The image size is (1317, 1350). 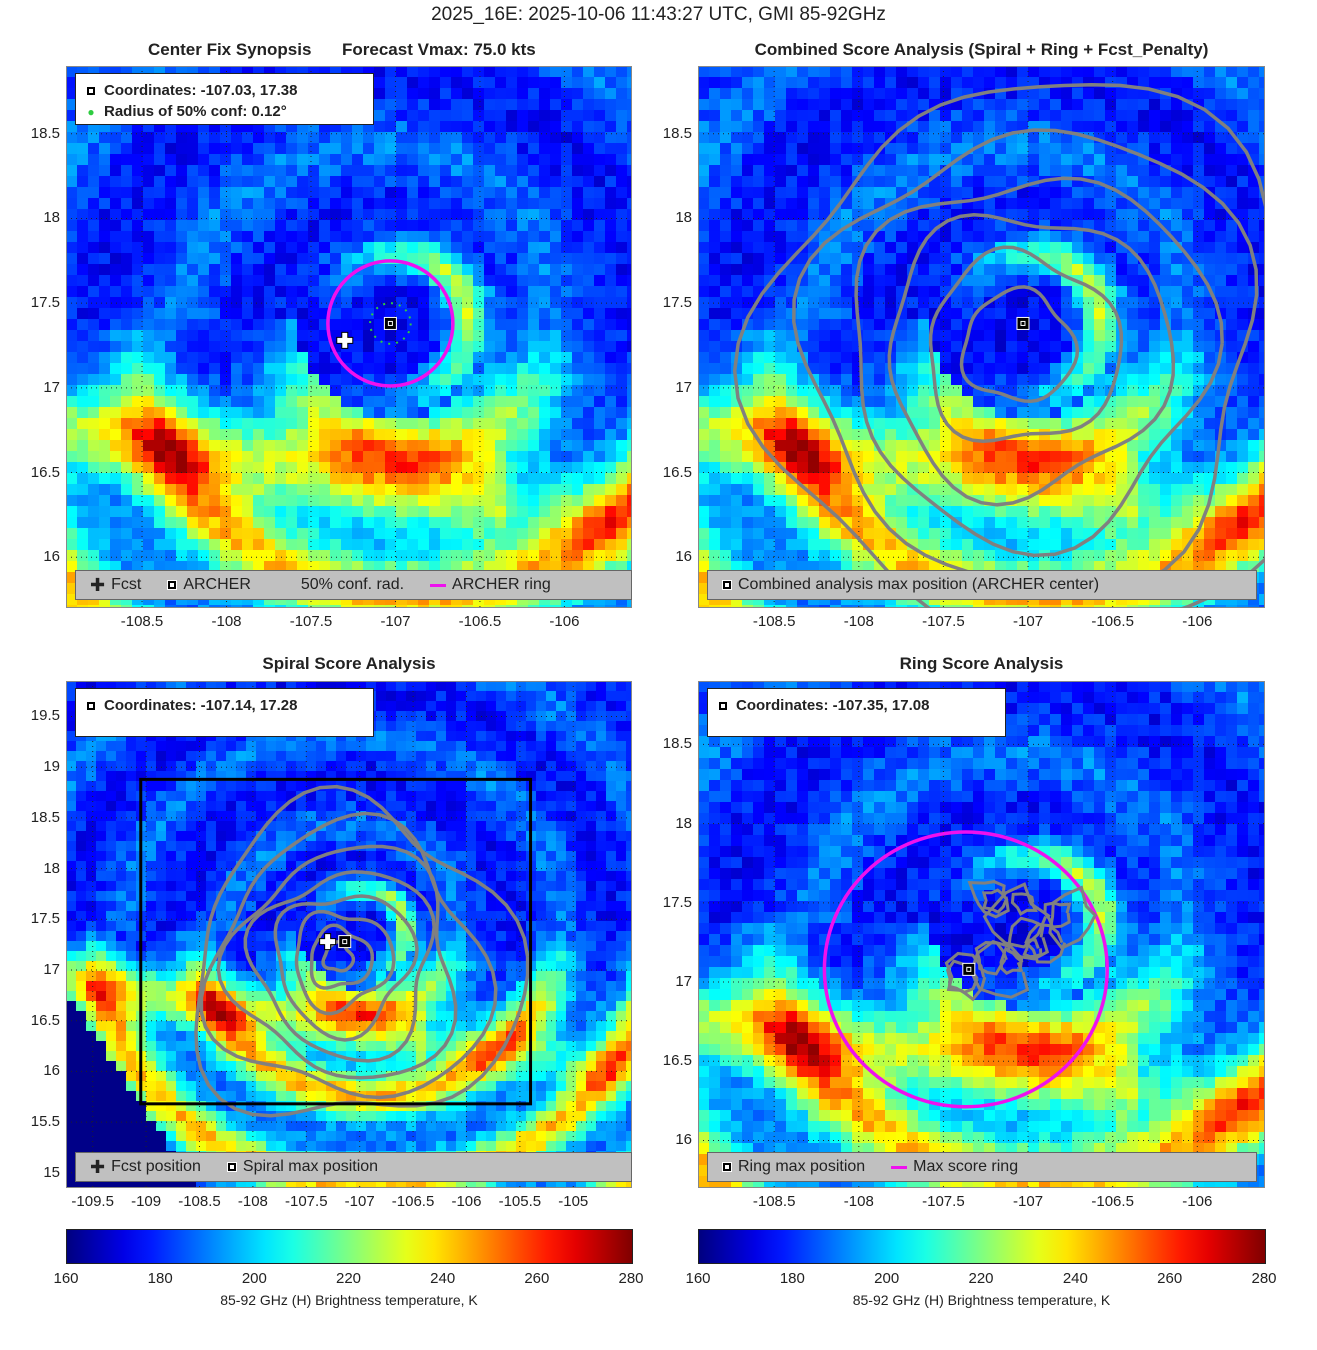 I want to click on synopsis-radius: Radius of 50% conf: 0.12°, so click(x=195, y=111).